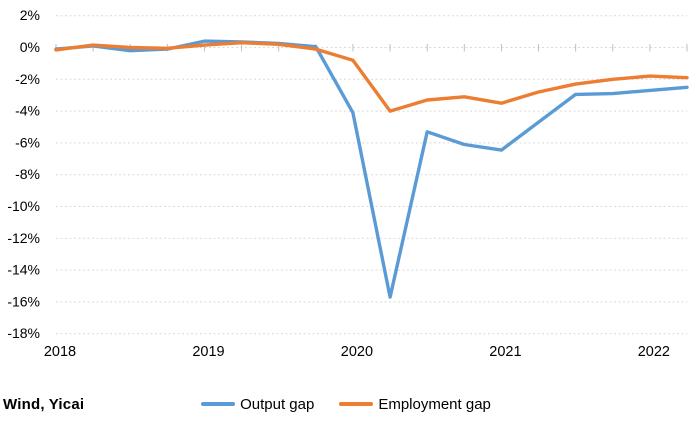 The height and width of the screenshot is (421, 692). What do you see at coordinates (27, 174) in the screenshot?
I see `y-axis-tick-label: -8%` at bounding box center [27, 174].